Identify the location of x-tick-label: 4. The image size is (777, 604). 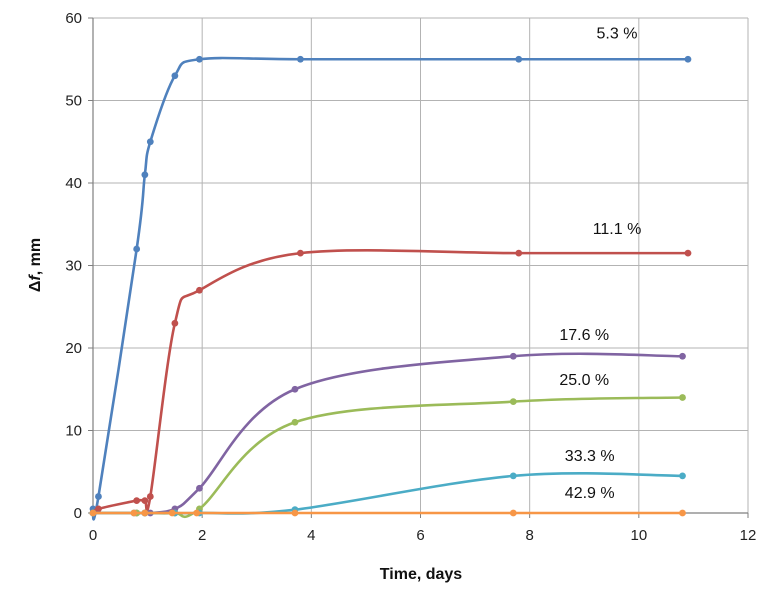
(311, 535).